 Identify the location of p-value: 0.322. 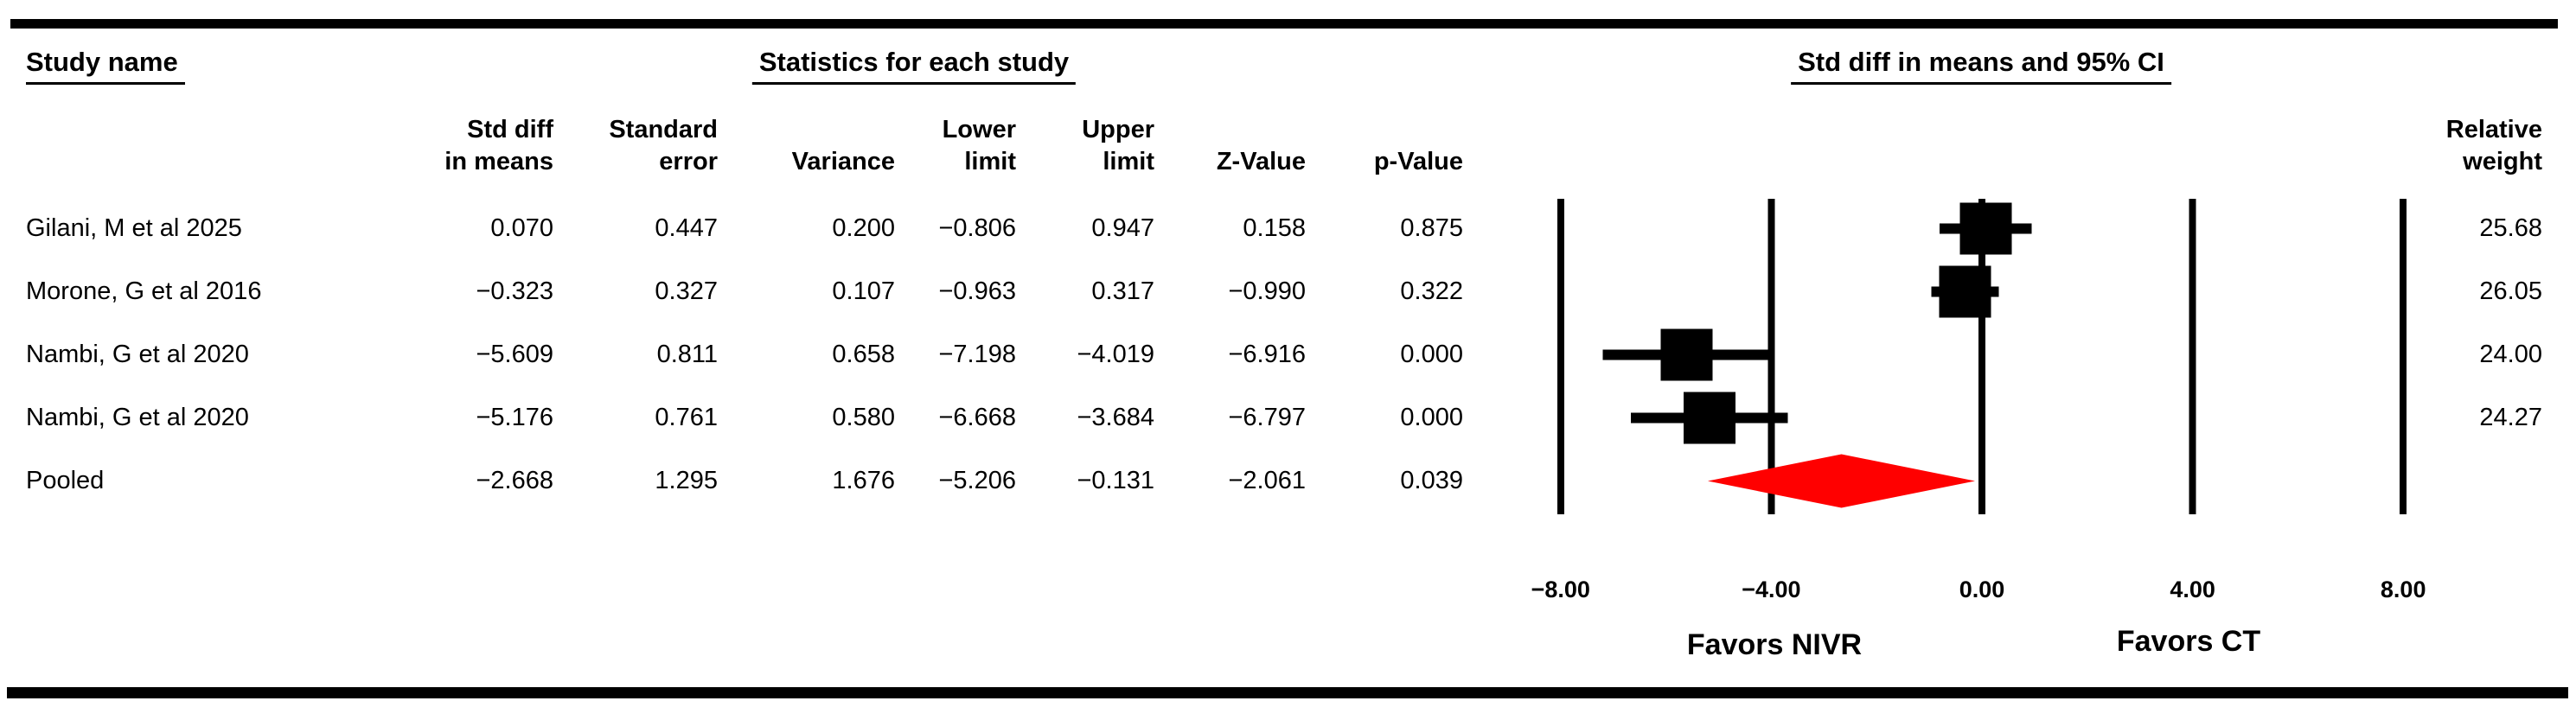
(1432, 291).